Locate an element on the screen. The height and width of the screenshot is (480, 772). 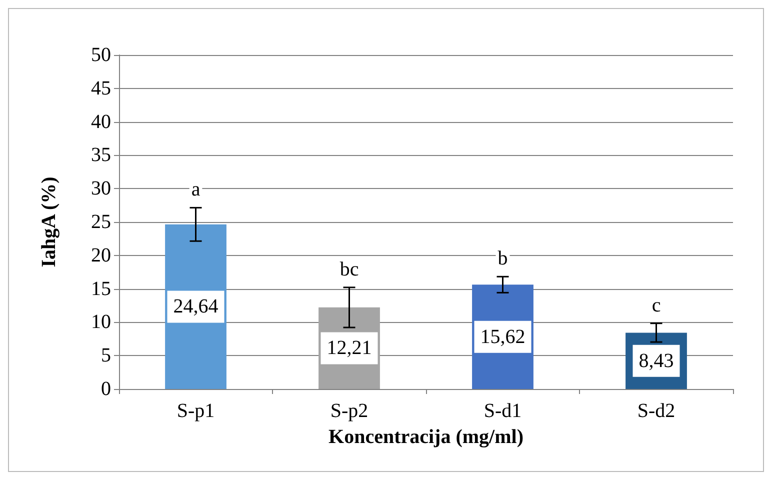
y-tick-label: 25 is located at coordinates (101, 222).